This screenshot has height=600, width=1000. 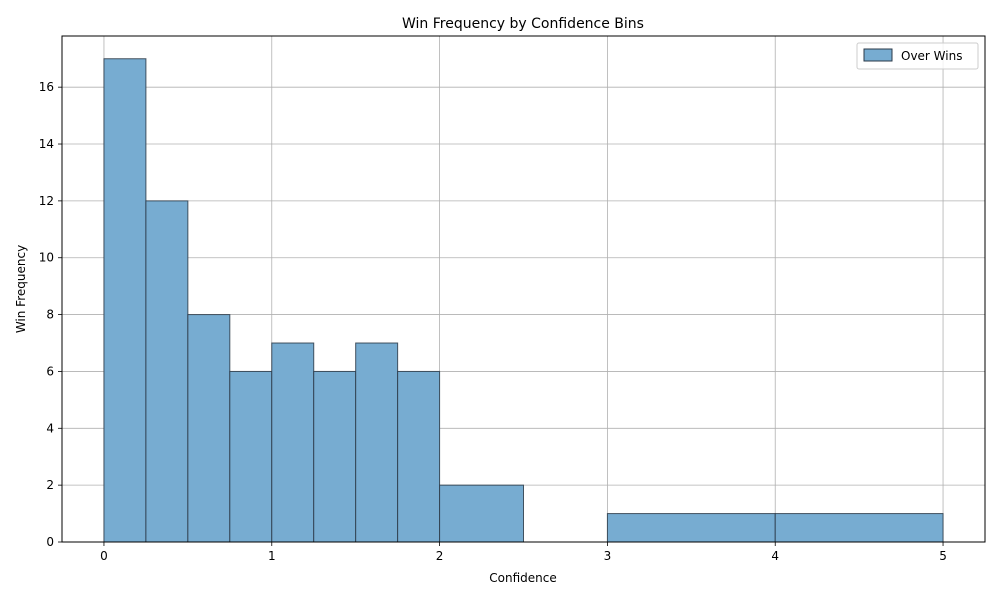 What do you see at coordinates (272, 556) in the screenshot?
I see `x-tick-label: 1` at bounding box center [272, 556].